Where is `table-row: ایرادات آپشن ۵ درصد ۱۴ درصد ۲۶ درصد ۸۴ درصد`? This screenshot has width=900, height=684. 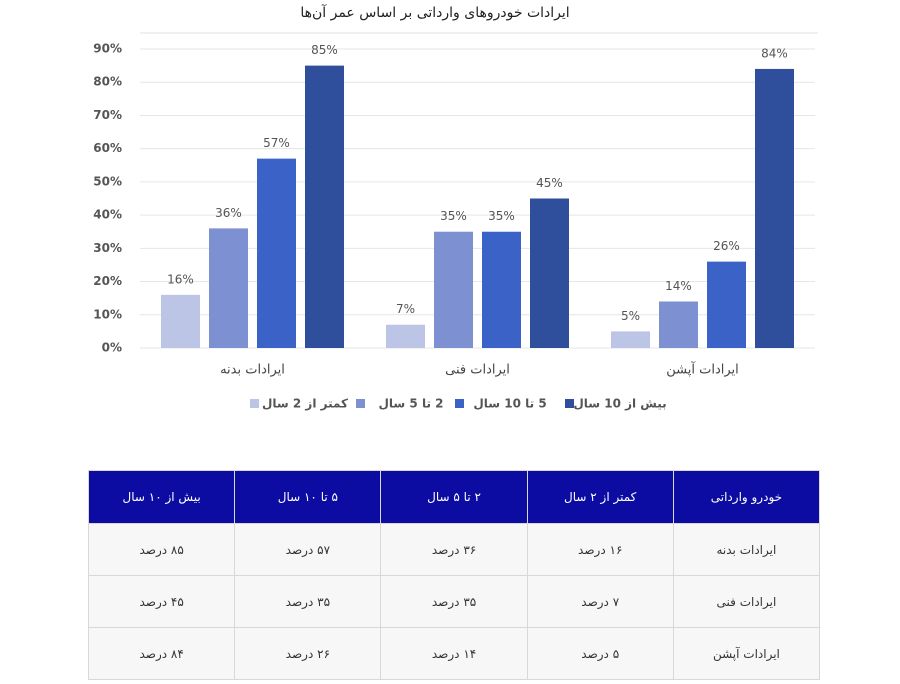 table-row: ایرادات آپشن ۵ درصد ۱۴ درصد ۲۶ درصد ۸۴ درصد is located at coordinates (454, 653).